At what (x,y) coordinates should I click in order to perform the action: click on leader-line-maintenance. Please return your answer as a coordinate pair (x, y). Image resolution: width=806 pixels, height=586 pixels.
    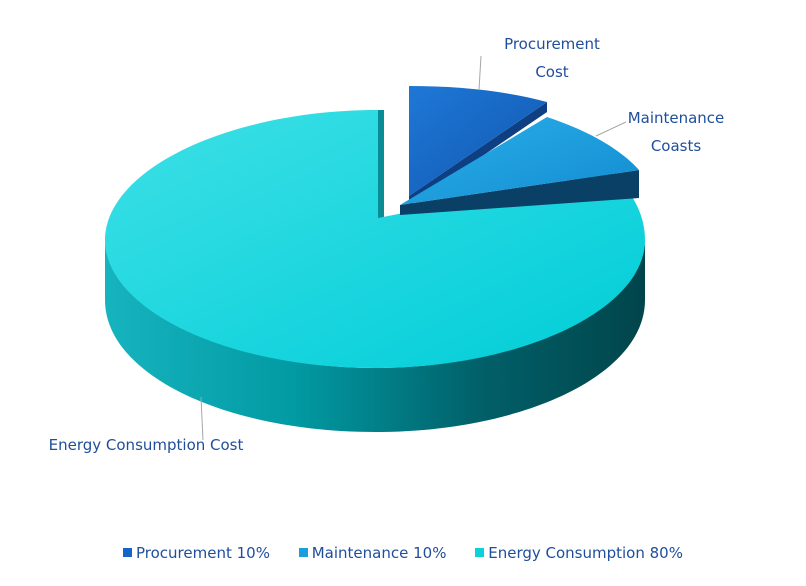
    Looking at the image, I should click on (611, 129).